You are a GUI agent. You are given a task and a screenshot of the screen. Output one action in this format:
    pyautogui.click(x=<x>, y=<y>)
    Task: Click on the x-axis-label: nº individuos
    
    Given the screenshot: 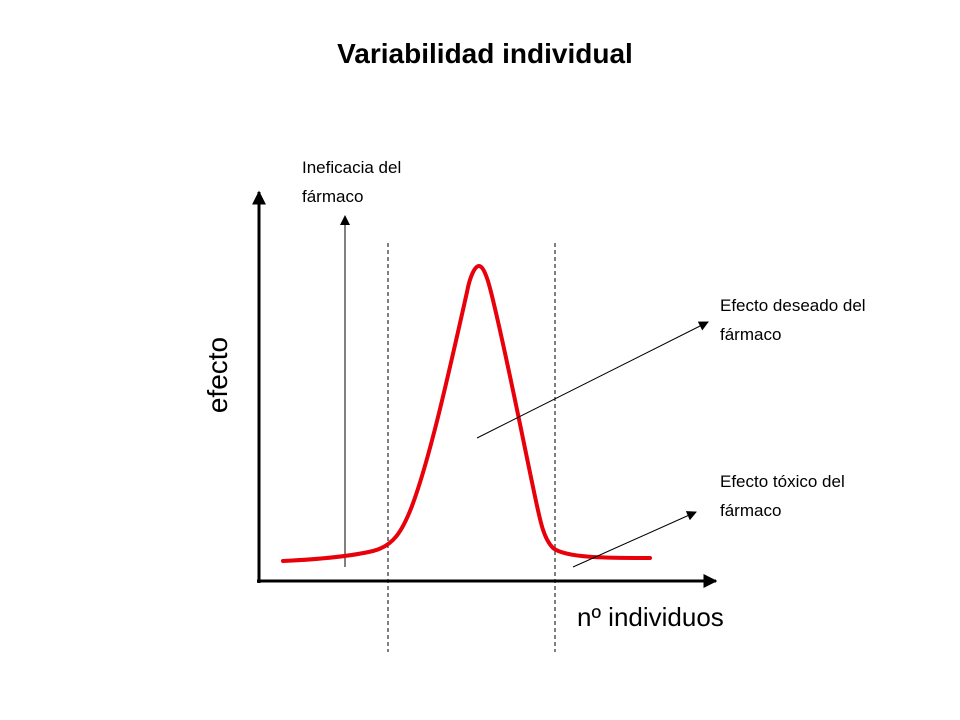 What is the action you would take?
    pyautogui.click(x=650, y=617)
    